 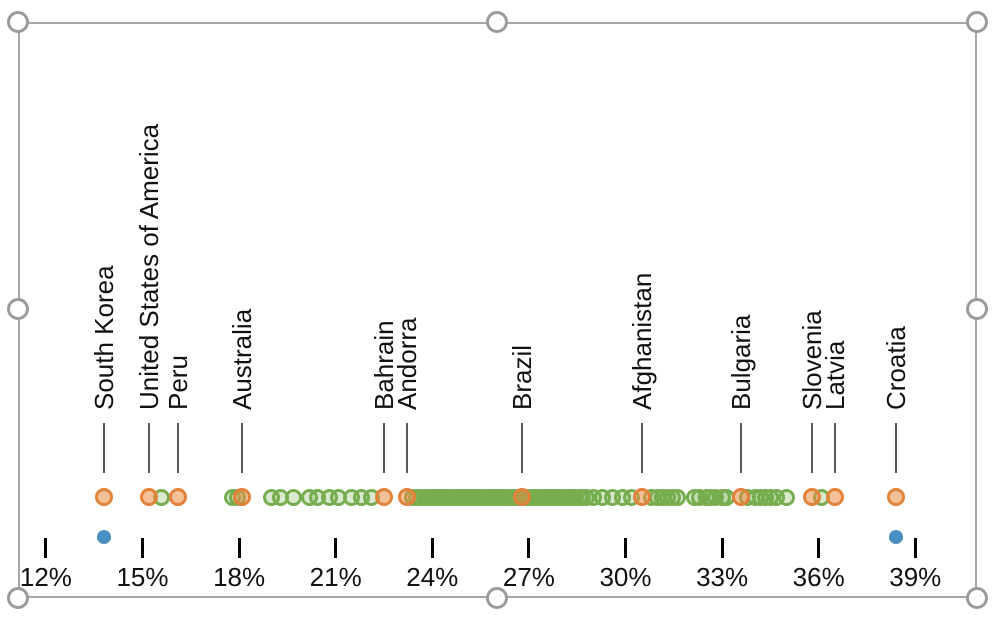 What do you see at coordinates (625, 577) in the screenshot?
I see `axis-tick-label: 30%` at bounding box center [625, 577].